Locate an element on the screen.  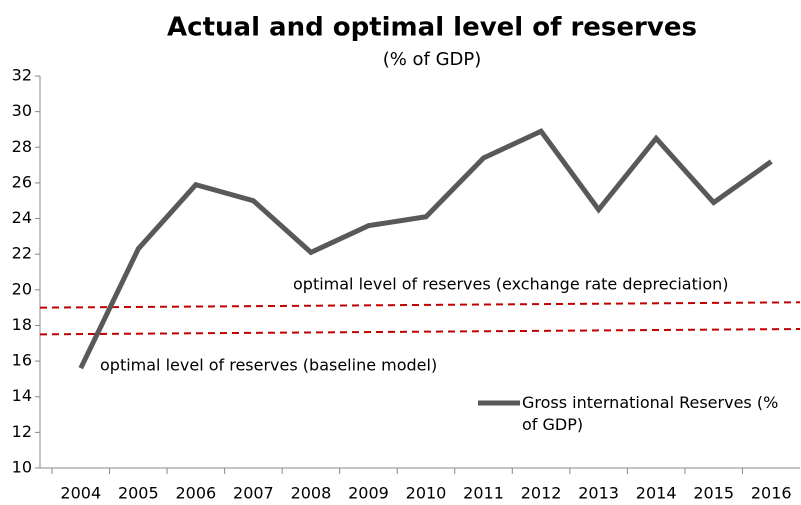
y-tick-label: 22 is located at coordinates (22, 253).